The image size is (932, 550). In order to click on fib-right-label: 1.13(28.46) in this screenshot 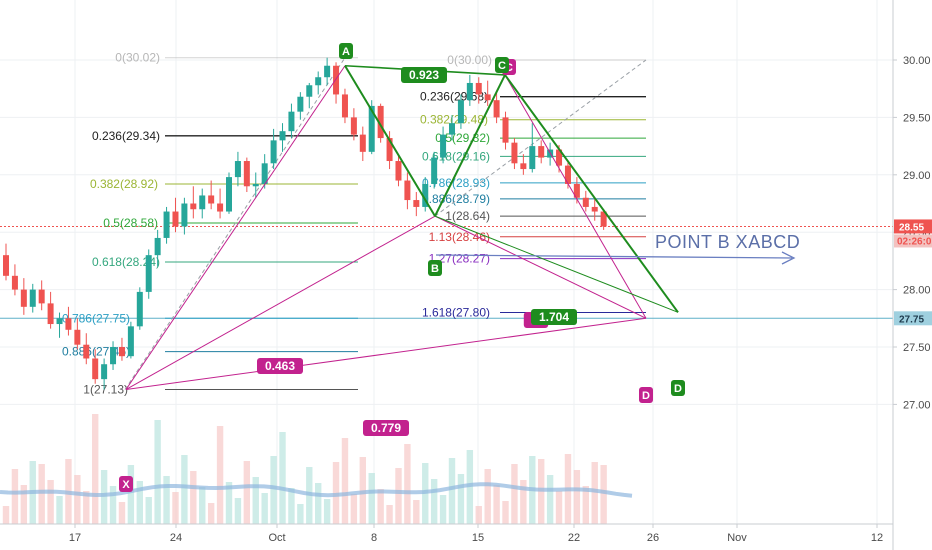, I will do `click(459, 237)`.